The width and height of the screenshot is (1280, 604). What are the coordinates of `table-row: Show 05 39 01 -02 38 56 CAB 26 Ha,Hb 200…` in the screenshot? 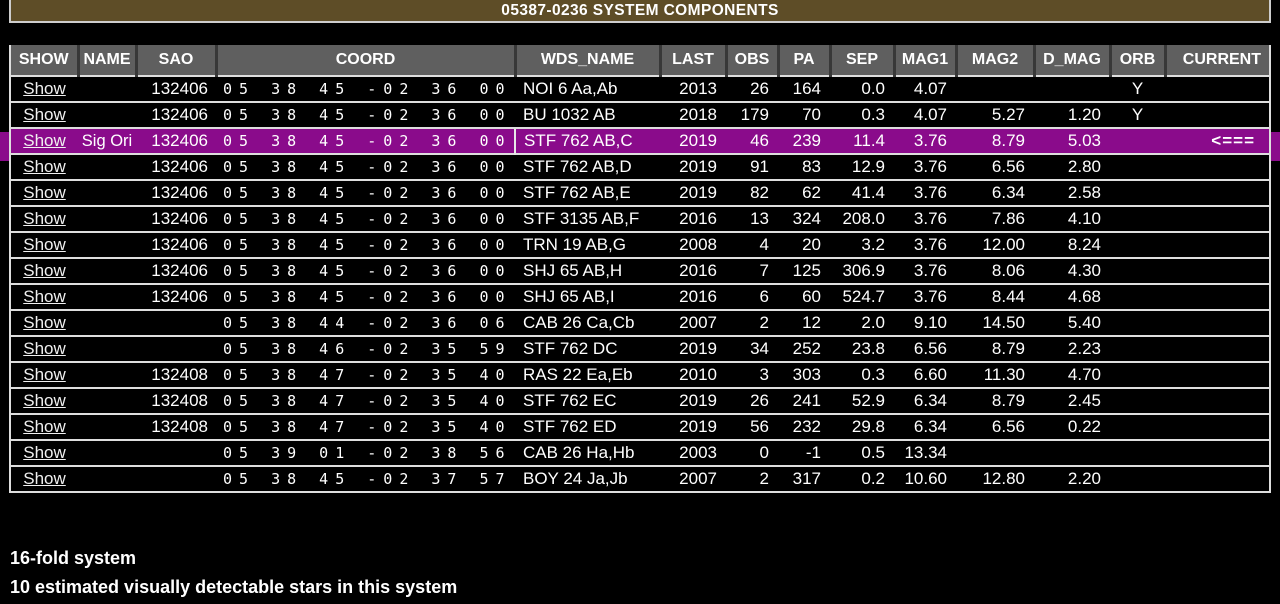 It's located at (640, 452).